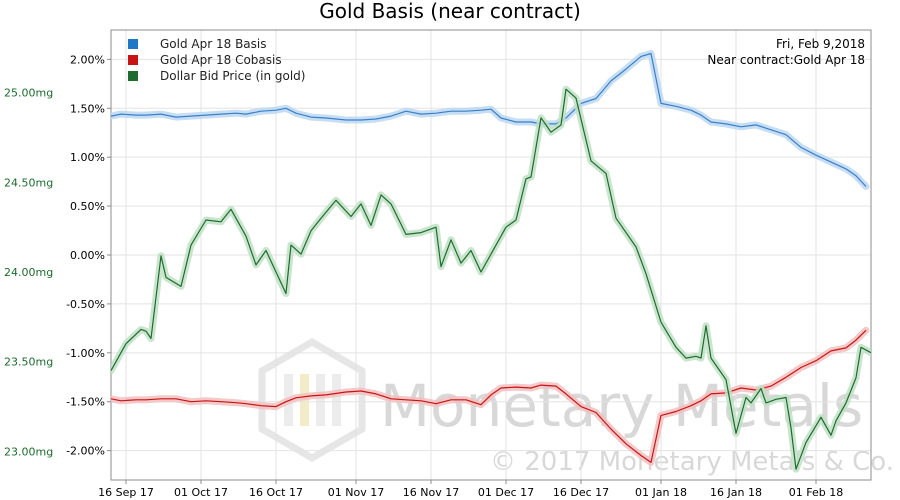 The image size is (900, 500). Describe the element at coordinates (126, 492) in the screenshot. I see `x-tick-label: 16 Sep 17` at that location.